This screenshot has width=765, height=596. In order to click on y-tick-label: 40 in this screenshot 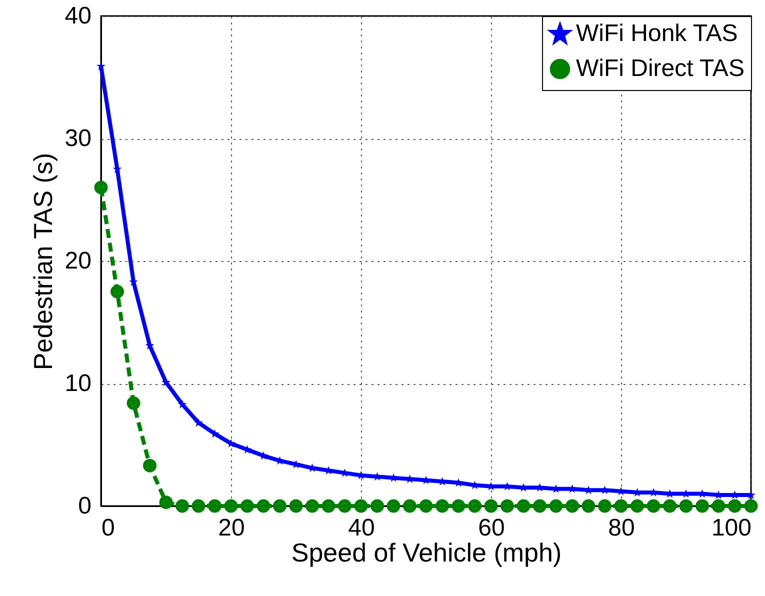, I will do `click(78, 16)`.